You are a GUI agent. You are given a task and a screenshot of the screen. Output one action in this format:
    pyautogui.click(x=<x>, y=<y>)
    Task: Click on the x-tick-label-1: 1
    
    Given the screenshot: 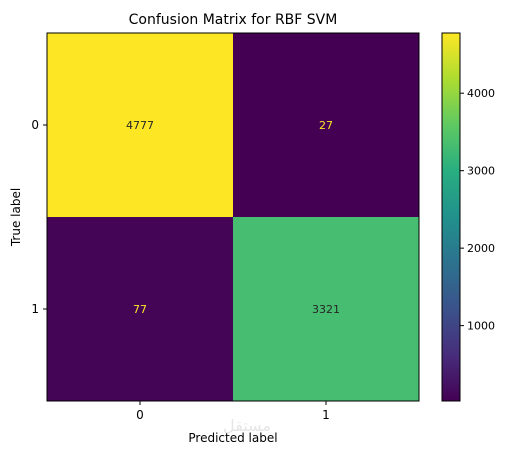 What is the action you would take?
    pyautogui.click(x=326, y=415)
    